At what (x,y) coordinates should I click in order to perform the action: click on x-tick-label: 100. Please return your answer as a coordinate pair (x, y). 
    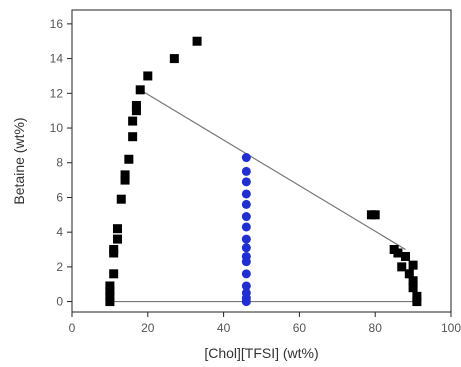
    Looking at the image, I should click on (451, 328).